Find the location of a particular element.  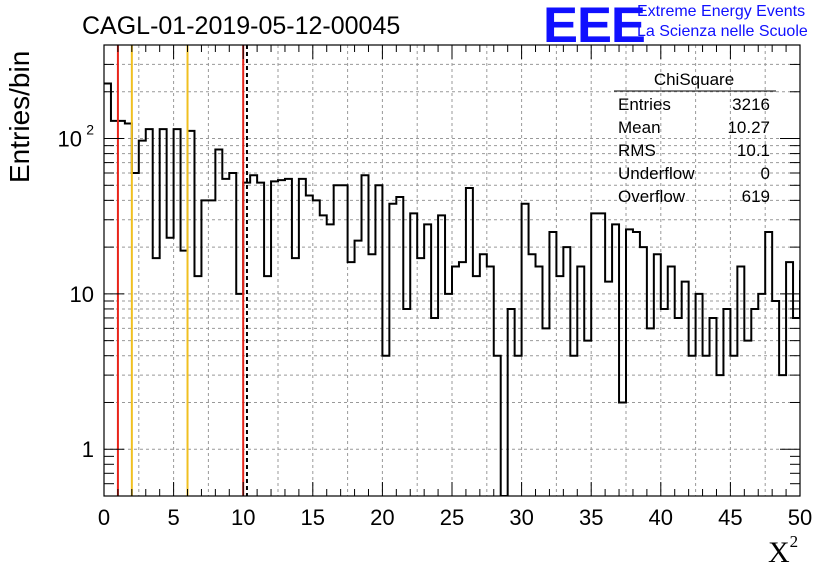

y-tick-label-sup: 2 is located at coordinates (90, 130).